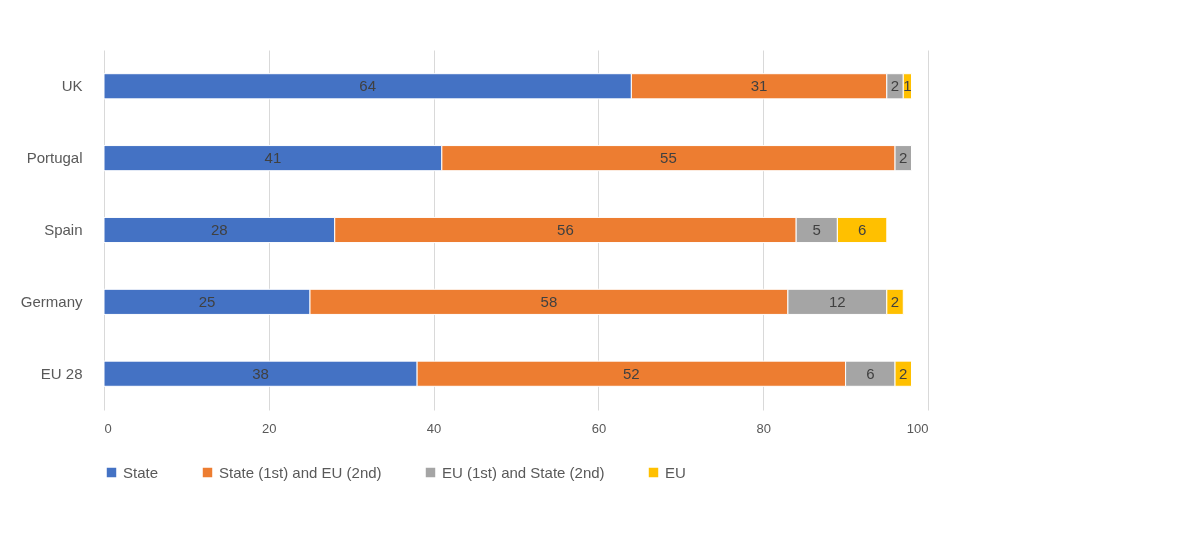 Image resolution: width=1192 pixels, height=540 pixels. What do you see at coordinates (763, 428) in the screenshot?
I see `x-tick-label: 80` at bounding box center [763, 428].